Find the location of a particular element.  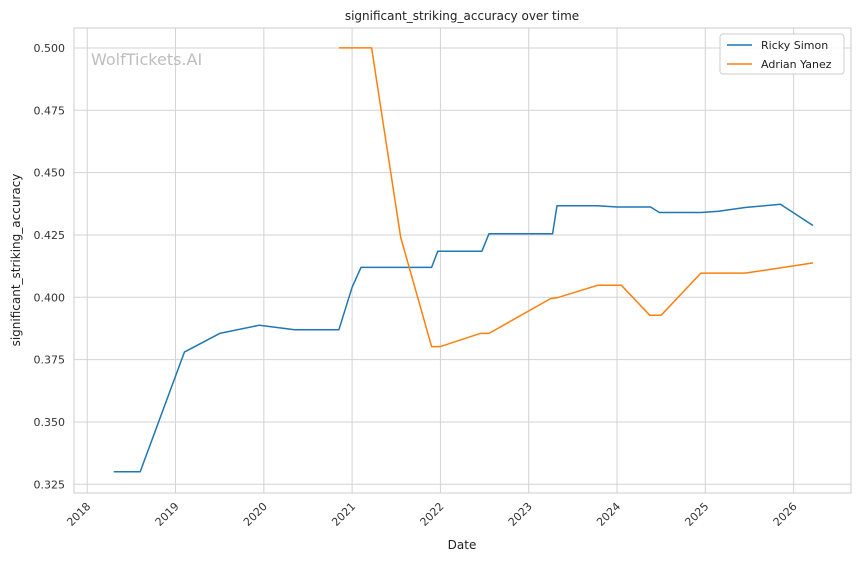

watermark: WolfTickets.AI is located at coordinates (146, 59).